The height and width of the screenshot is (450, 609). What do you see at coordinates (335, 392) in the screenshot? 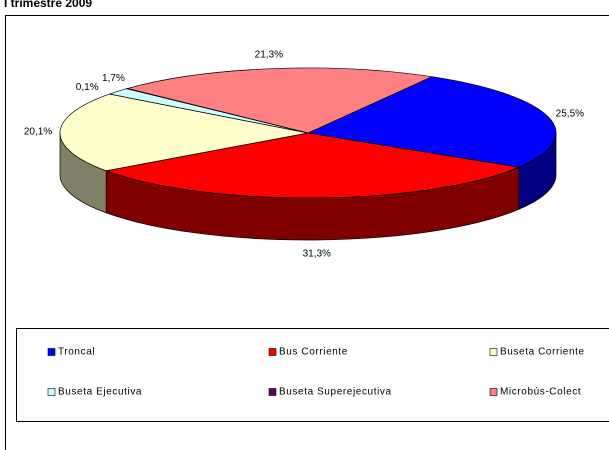
I see `legend-label: Buseta Superejecutiva` at bounding box center [335, 392].